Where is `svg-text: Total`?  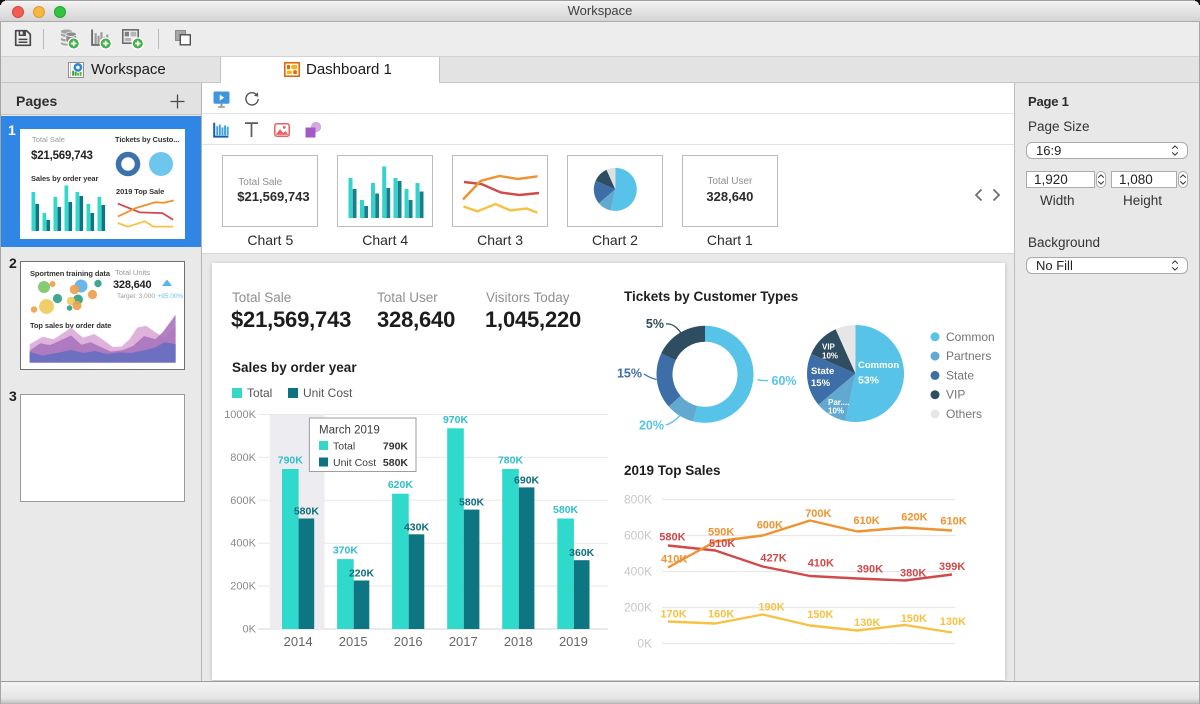 svg-text: Total is located at coordinates (344, 447).